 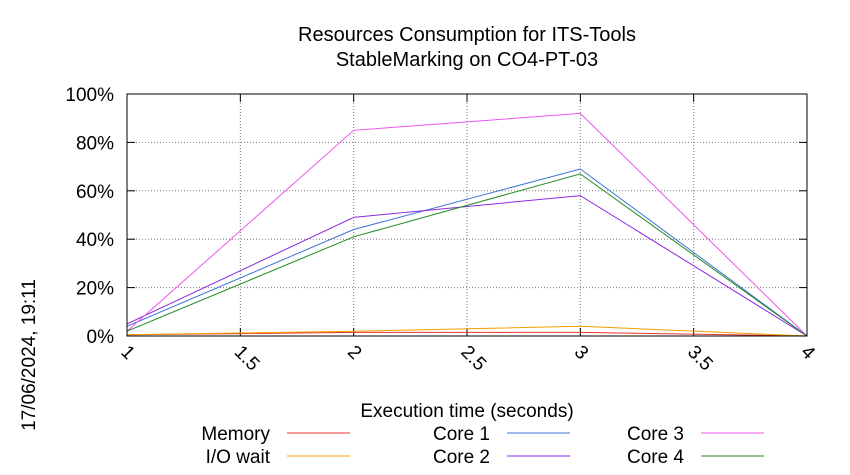 I want to click on legend-label-core-2: Core 2, so click(x=461, y=457).